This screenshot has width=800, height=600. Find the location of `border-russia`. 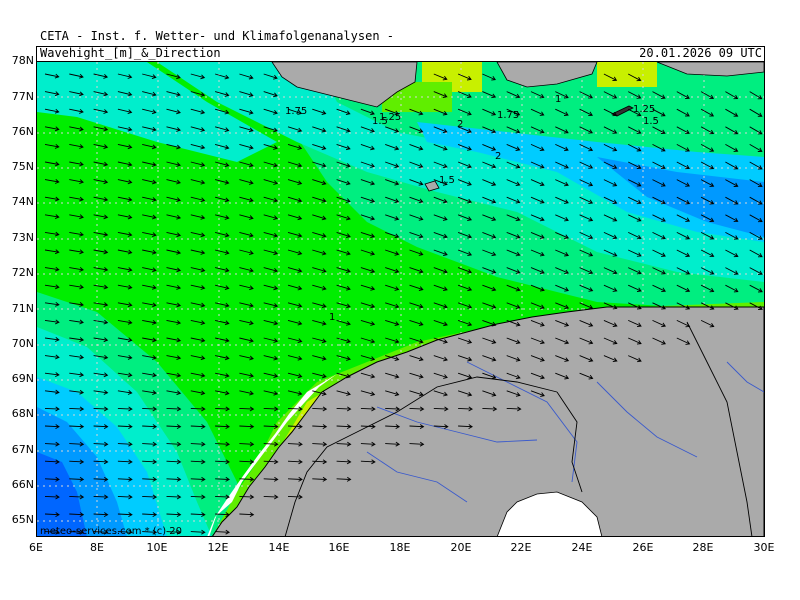

border-russia is located at coordinates (719, 428).